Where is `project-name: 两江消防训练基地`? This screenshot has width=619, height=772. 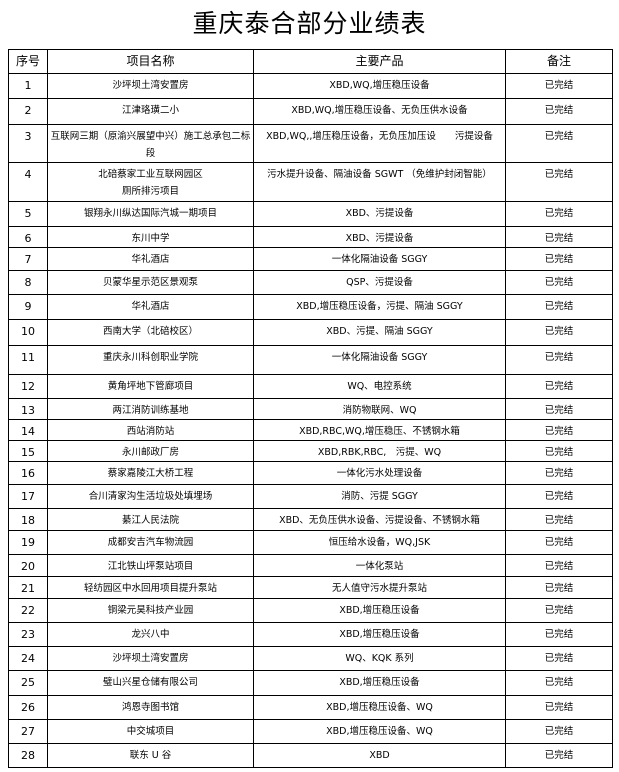
project-name: 两江消防训练基地 is located at coordinates (150, 409).